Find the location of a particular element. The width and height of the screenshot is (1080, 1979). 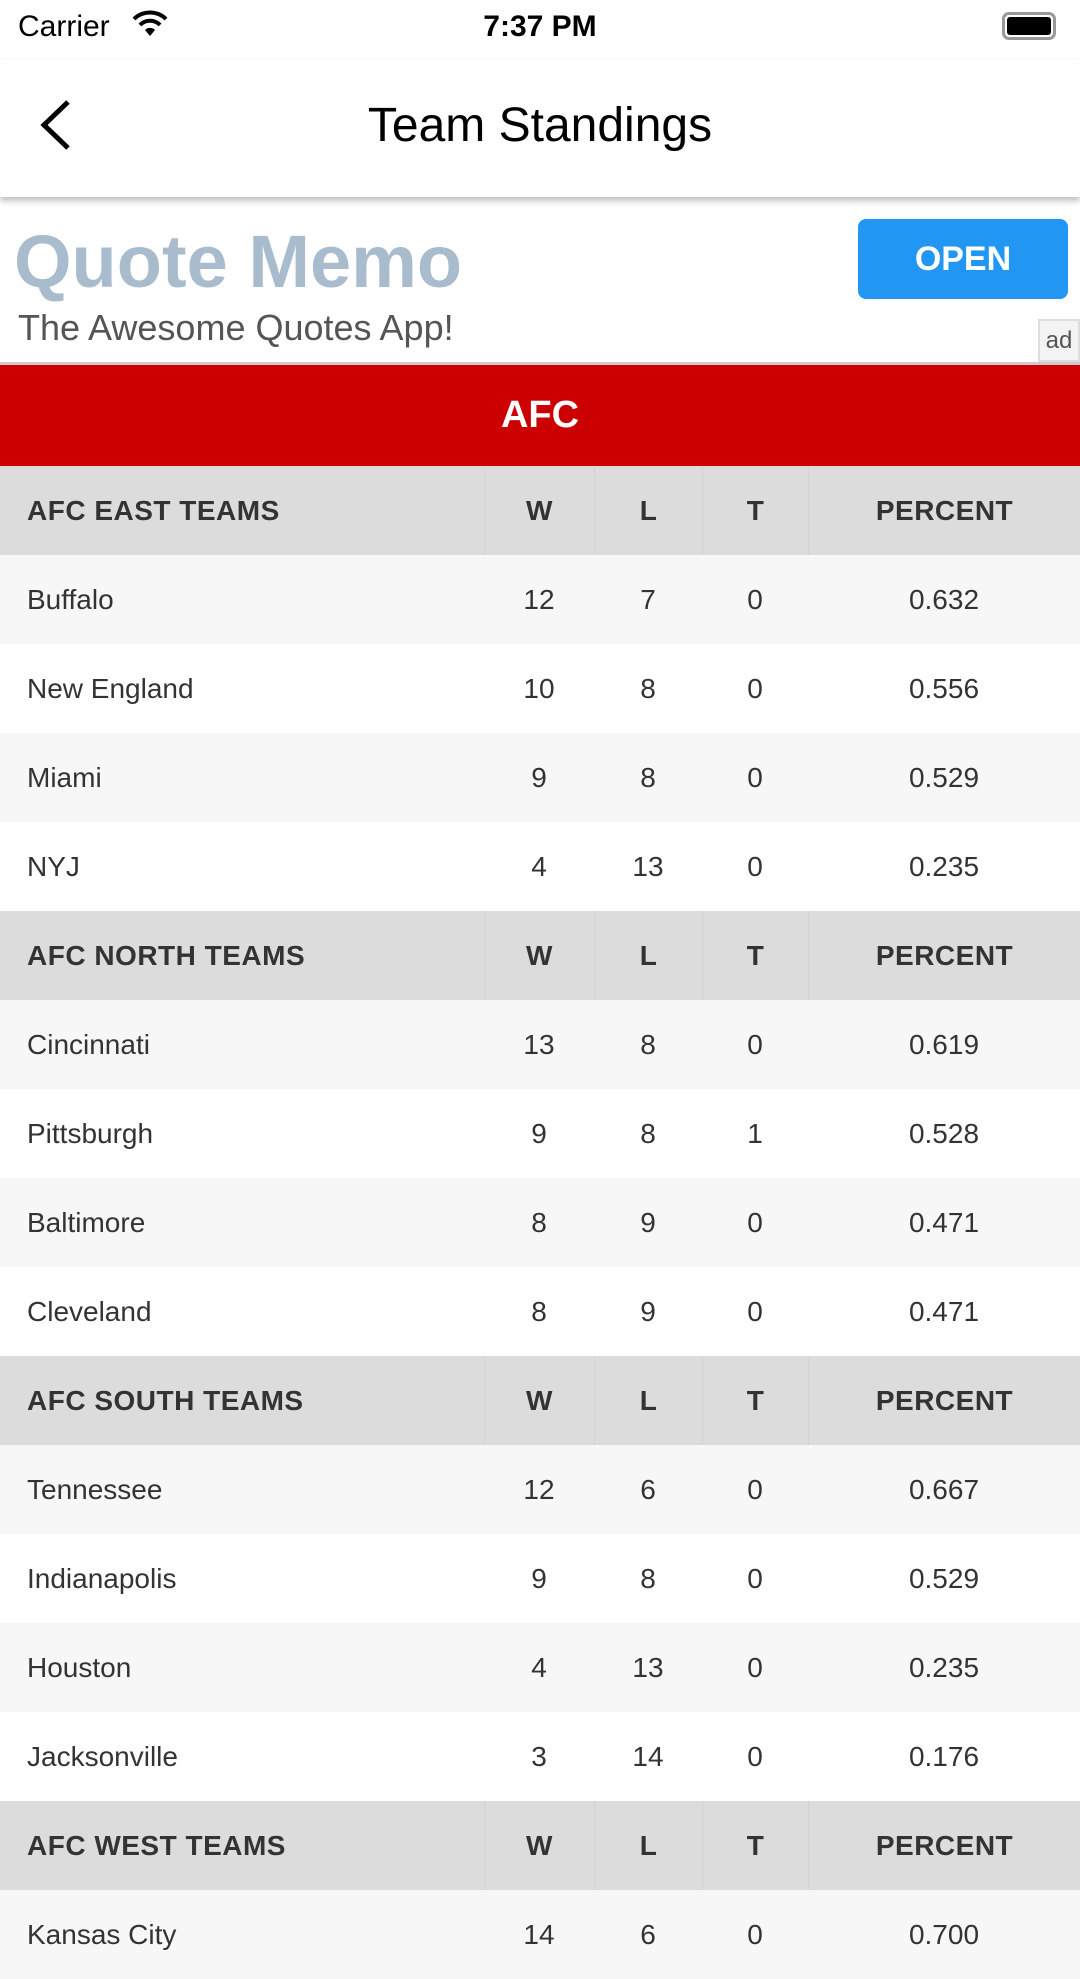

team-row: Miami 9 8 0 0.529 is located at coordinates (540, 777).